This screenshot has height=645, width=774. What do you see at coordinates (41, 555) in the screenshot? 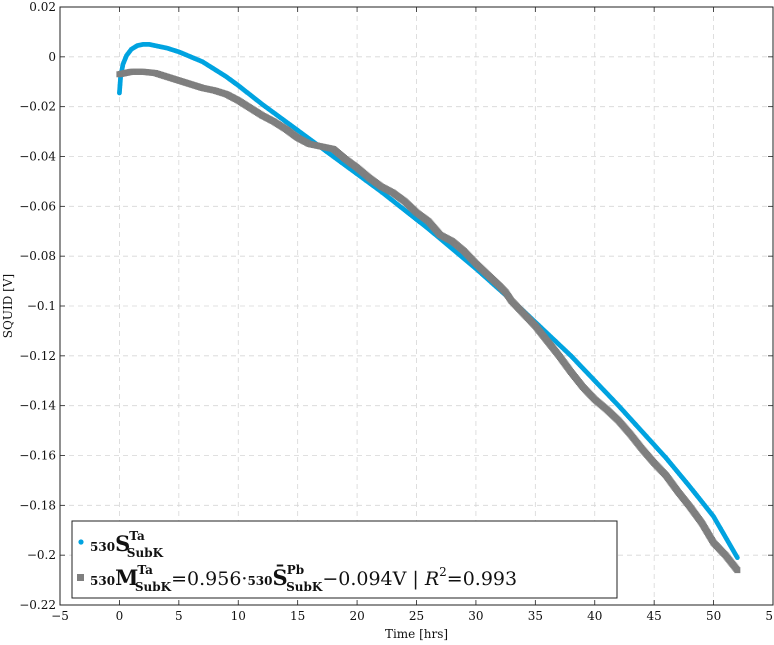
I see `y-tick-label: −0.2` at bounding box center [41, 555].